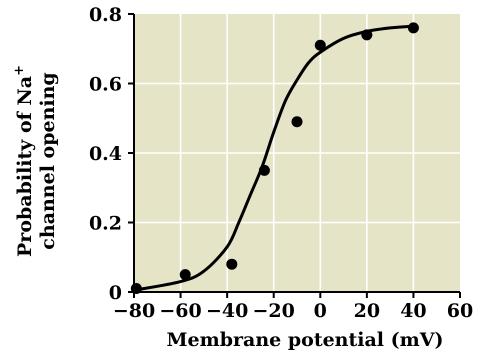  What do you see at coordinates (19, 70) in the screenshot?
I see `y-axis-title-superscript: +` at bounding box center [19, 70].